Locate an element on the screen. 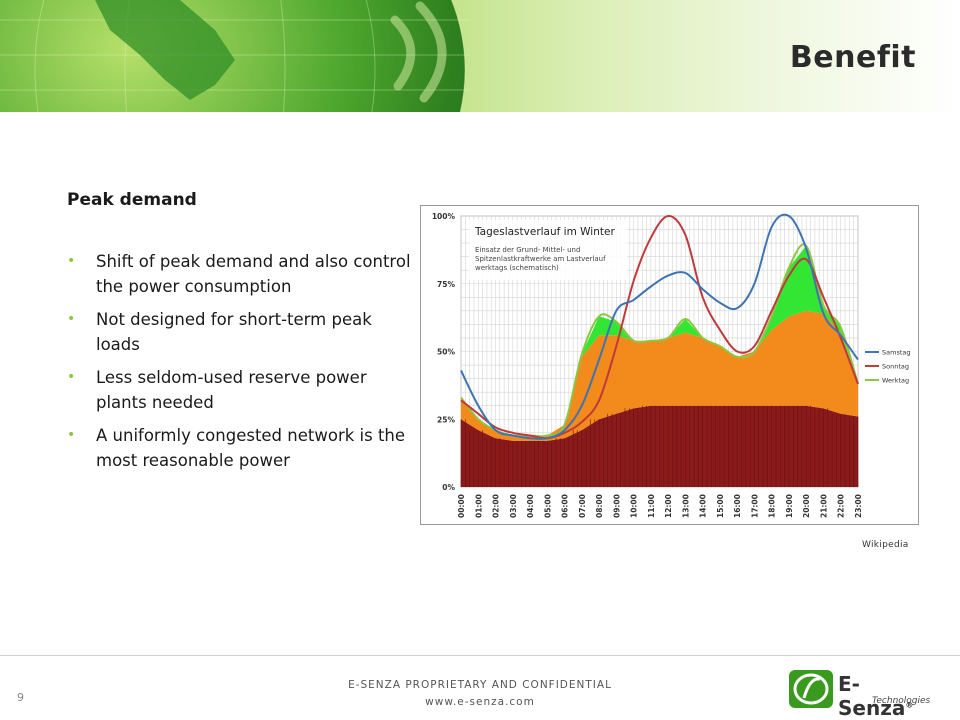 The height and width of the screenshot is (720, 960). x-tick-label: 11:00 is located at coordinates (651, 506).